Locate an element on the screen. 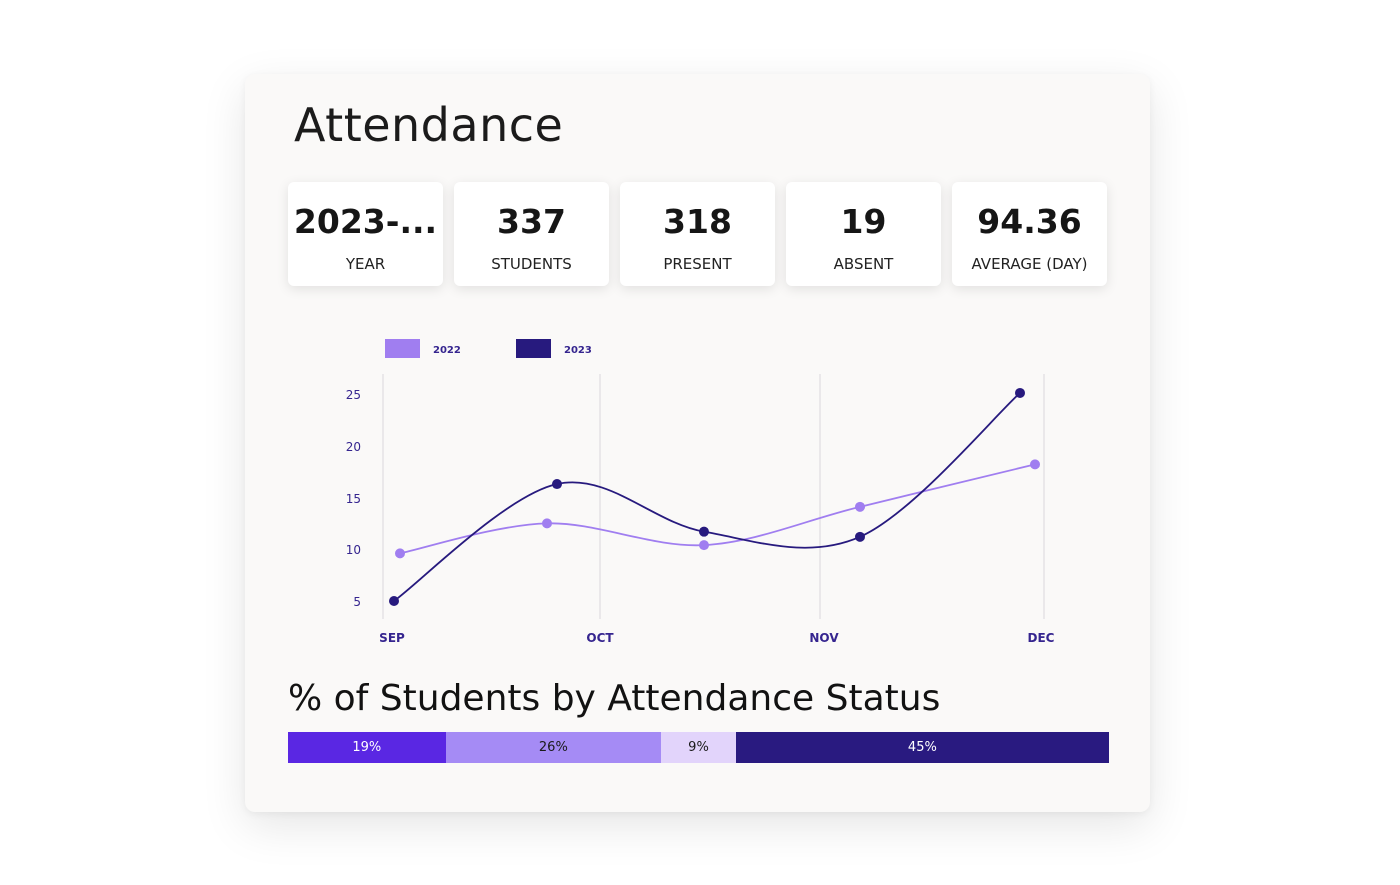 This screenshot has height=885, width=1400. series-line-2023 is located at coordinates (707, 497).